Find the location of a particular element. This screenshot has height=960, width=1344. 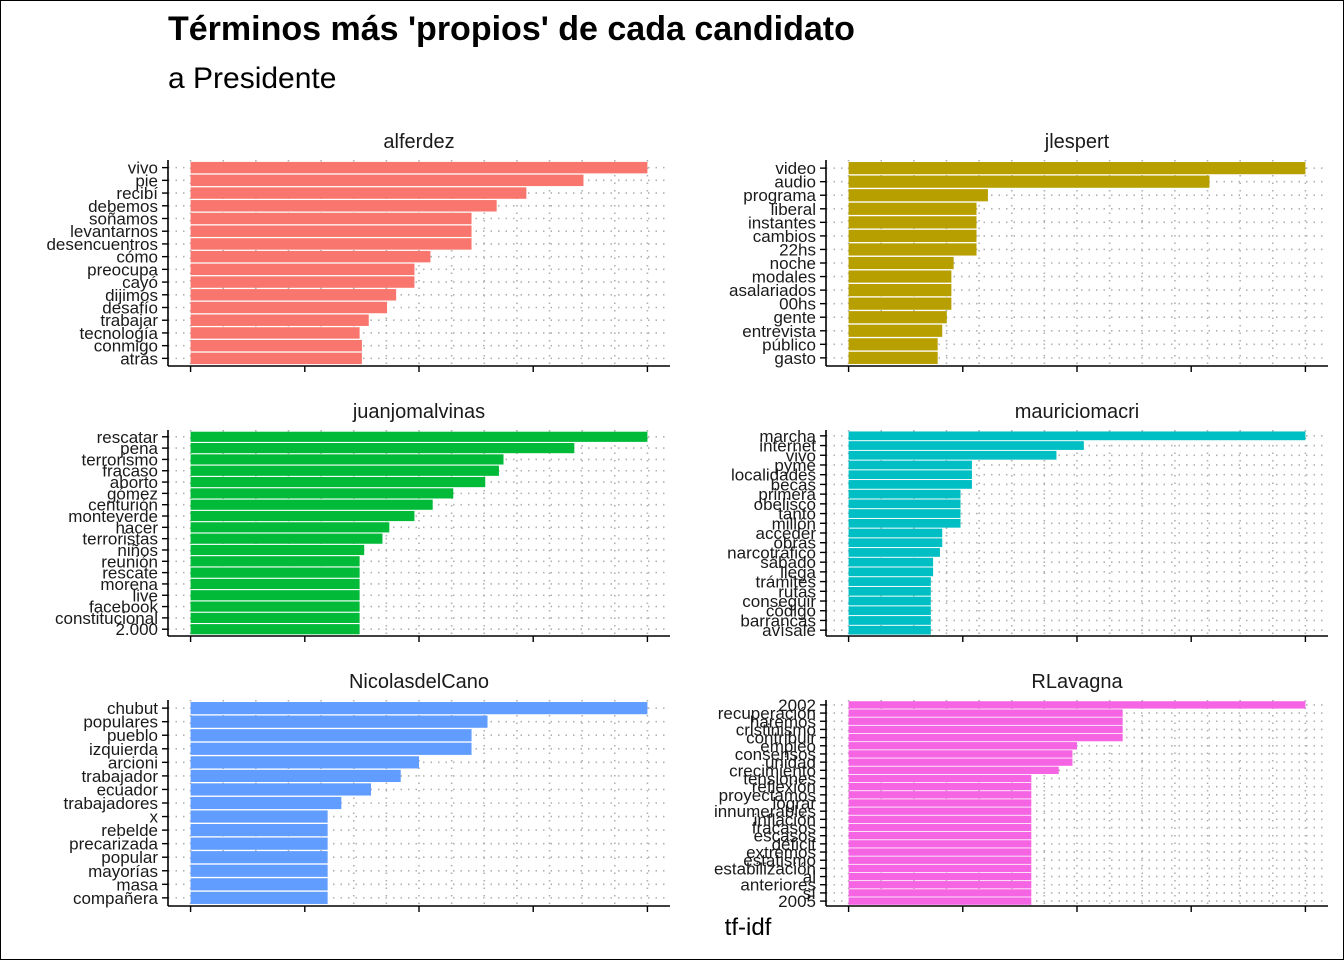

y-tick-label-1-8: modales is located at coordinates (784, 277).